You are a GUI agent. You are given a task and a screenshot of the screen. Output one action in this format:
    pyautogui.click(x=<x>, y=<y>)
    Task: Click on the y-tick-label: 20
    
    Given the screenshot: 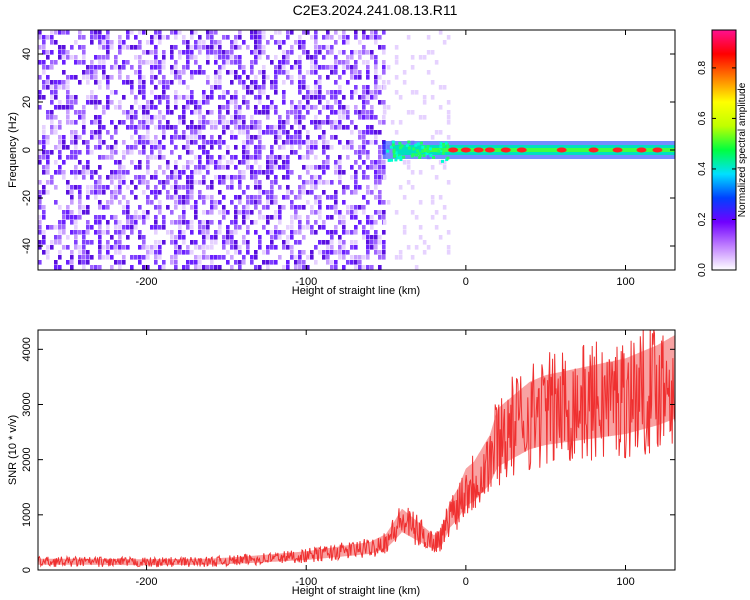 What is the action you would take?
    pyautogui.click(x=27, y=102)
    